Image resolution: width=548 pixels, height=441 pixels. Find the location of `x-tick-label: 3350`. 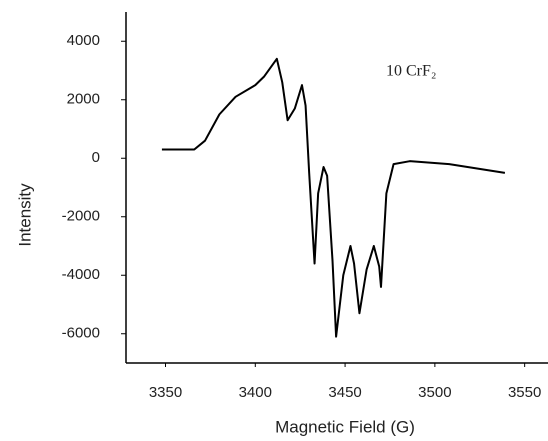

x-tick-label: 3350 is located at coordinates (165, 392).